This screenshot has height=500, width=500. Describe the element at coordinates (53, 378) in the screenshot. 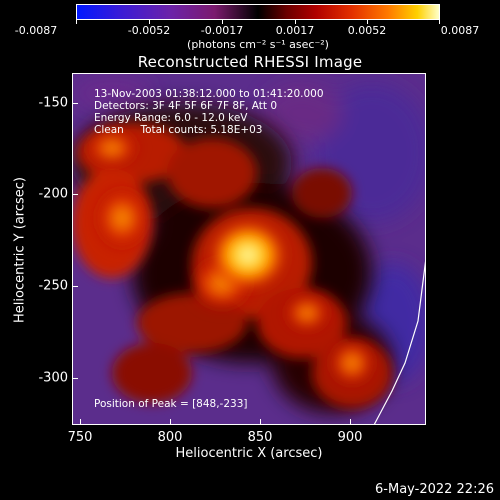

I see `y-tick-label: -300` at that location.